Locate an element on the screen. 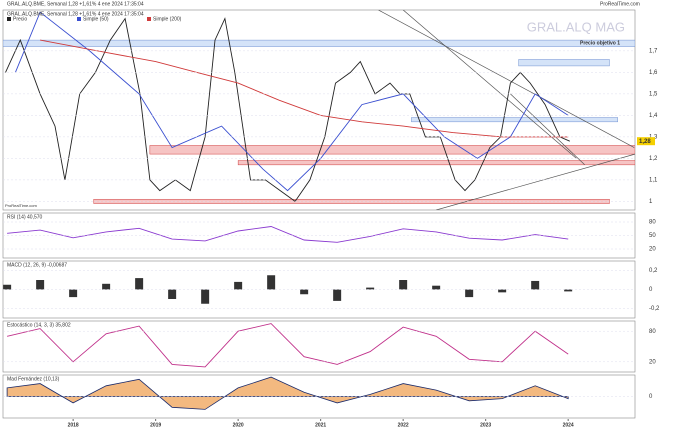 This screenshot has height=429, width=680. watermark: GRAL.ALQ MAG is located at coordinates (576, 26).